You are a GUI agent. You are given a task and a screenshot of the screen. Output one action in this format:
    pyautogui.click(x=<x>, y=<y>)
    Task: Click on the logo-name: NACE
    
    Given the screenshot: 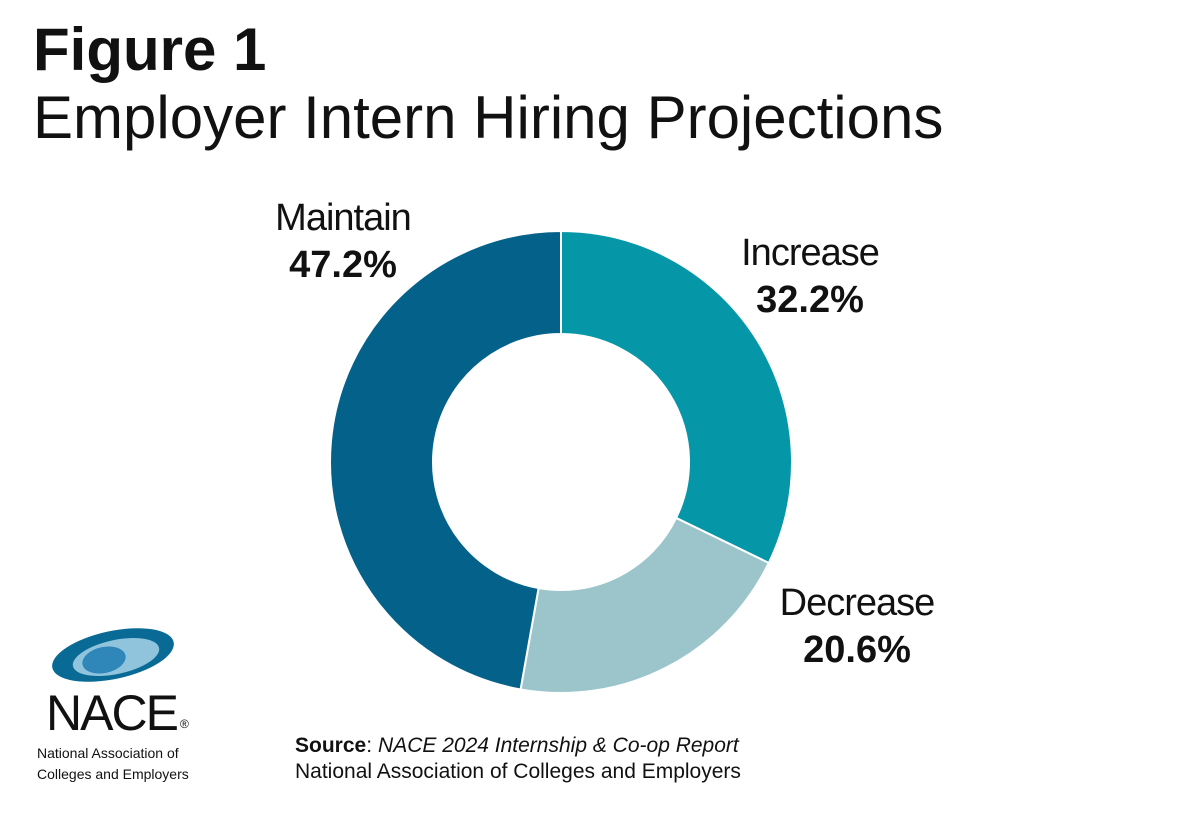 What is the action you would take?
    pyautogui.click(x=112, y=713)
    